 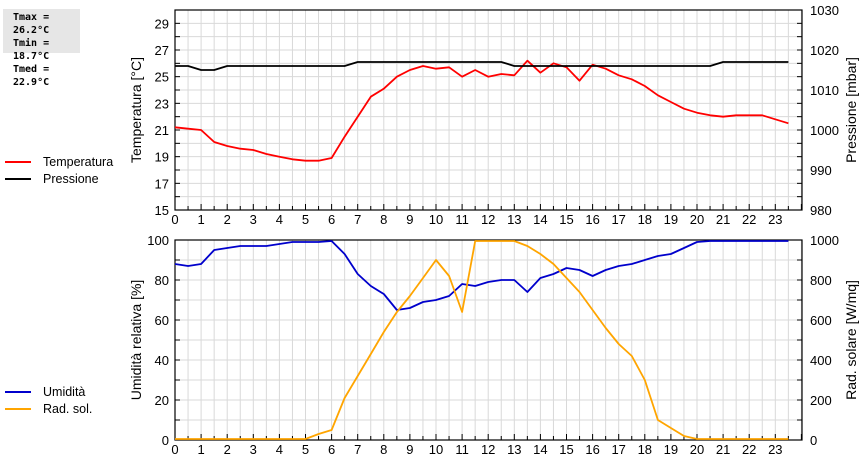 What do you see at coordinates (136, 340) in the screenshot?
I see `y-axis-label: Umidità relativa [%]` at bounding box center [136, 340].